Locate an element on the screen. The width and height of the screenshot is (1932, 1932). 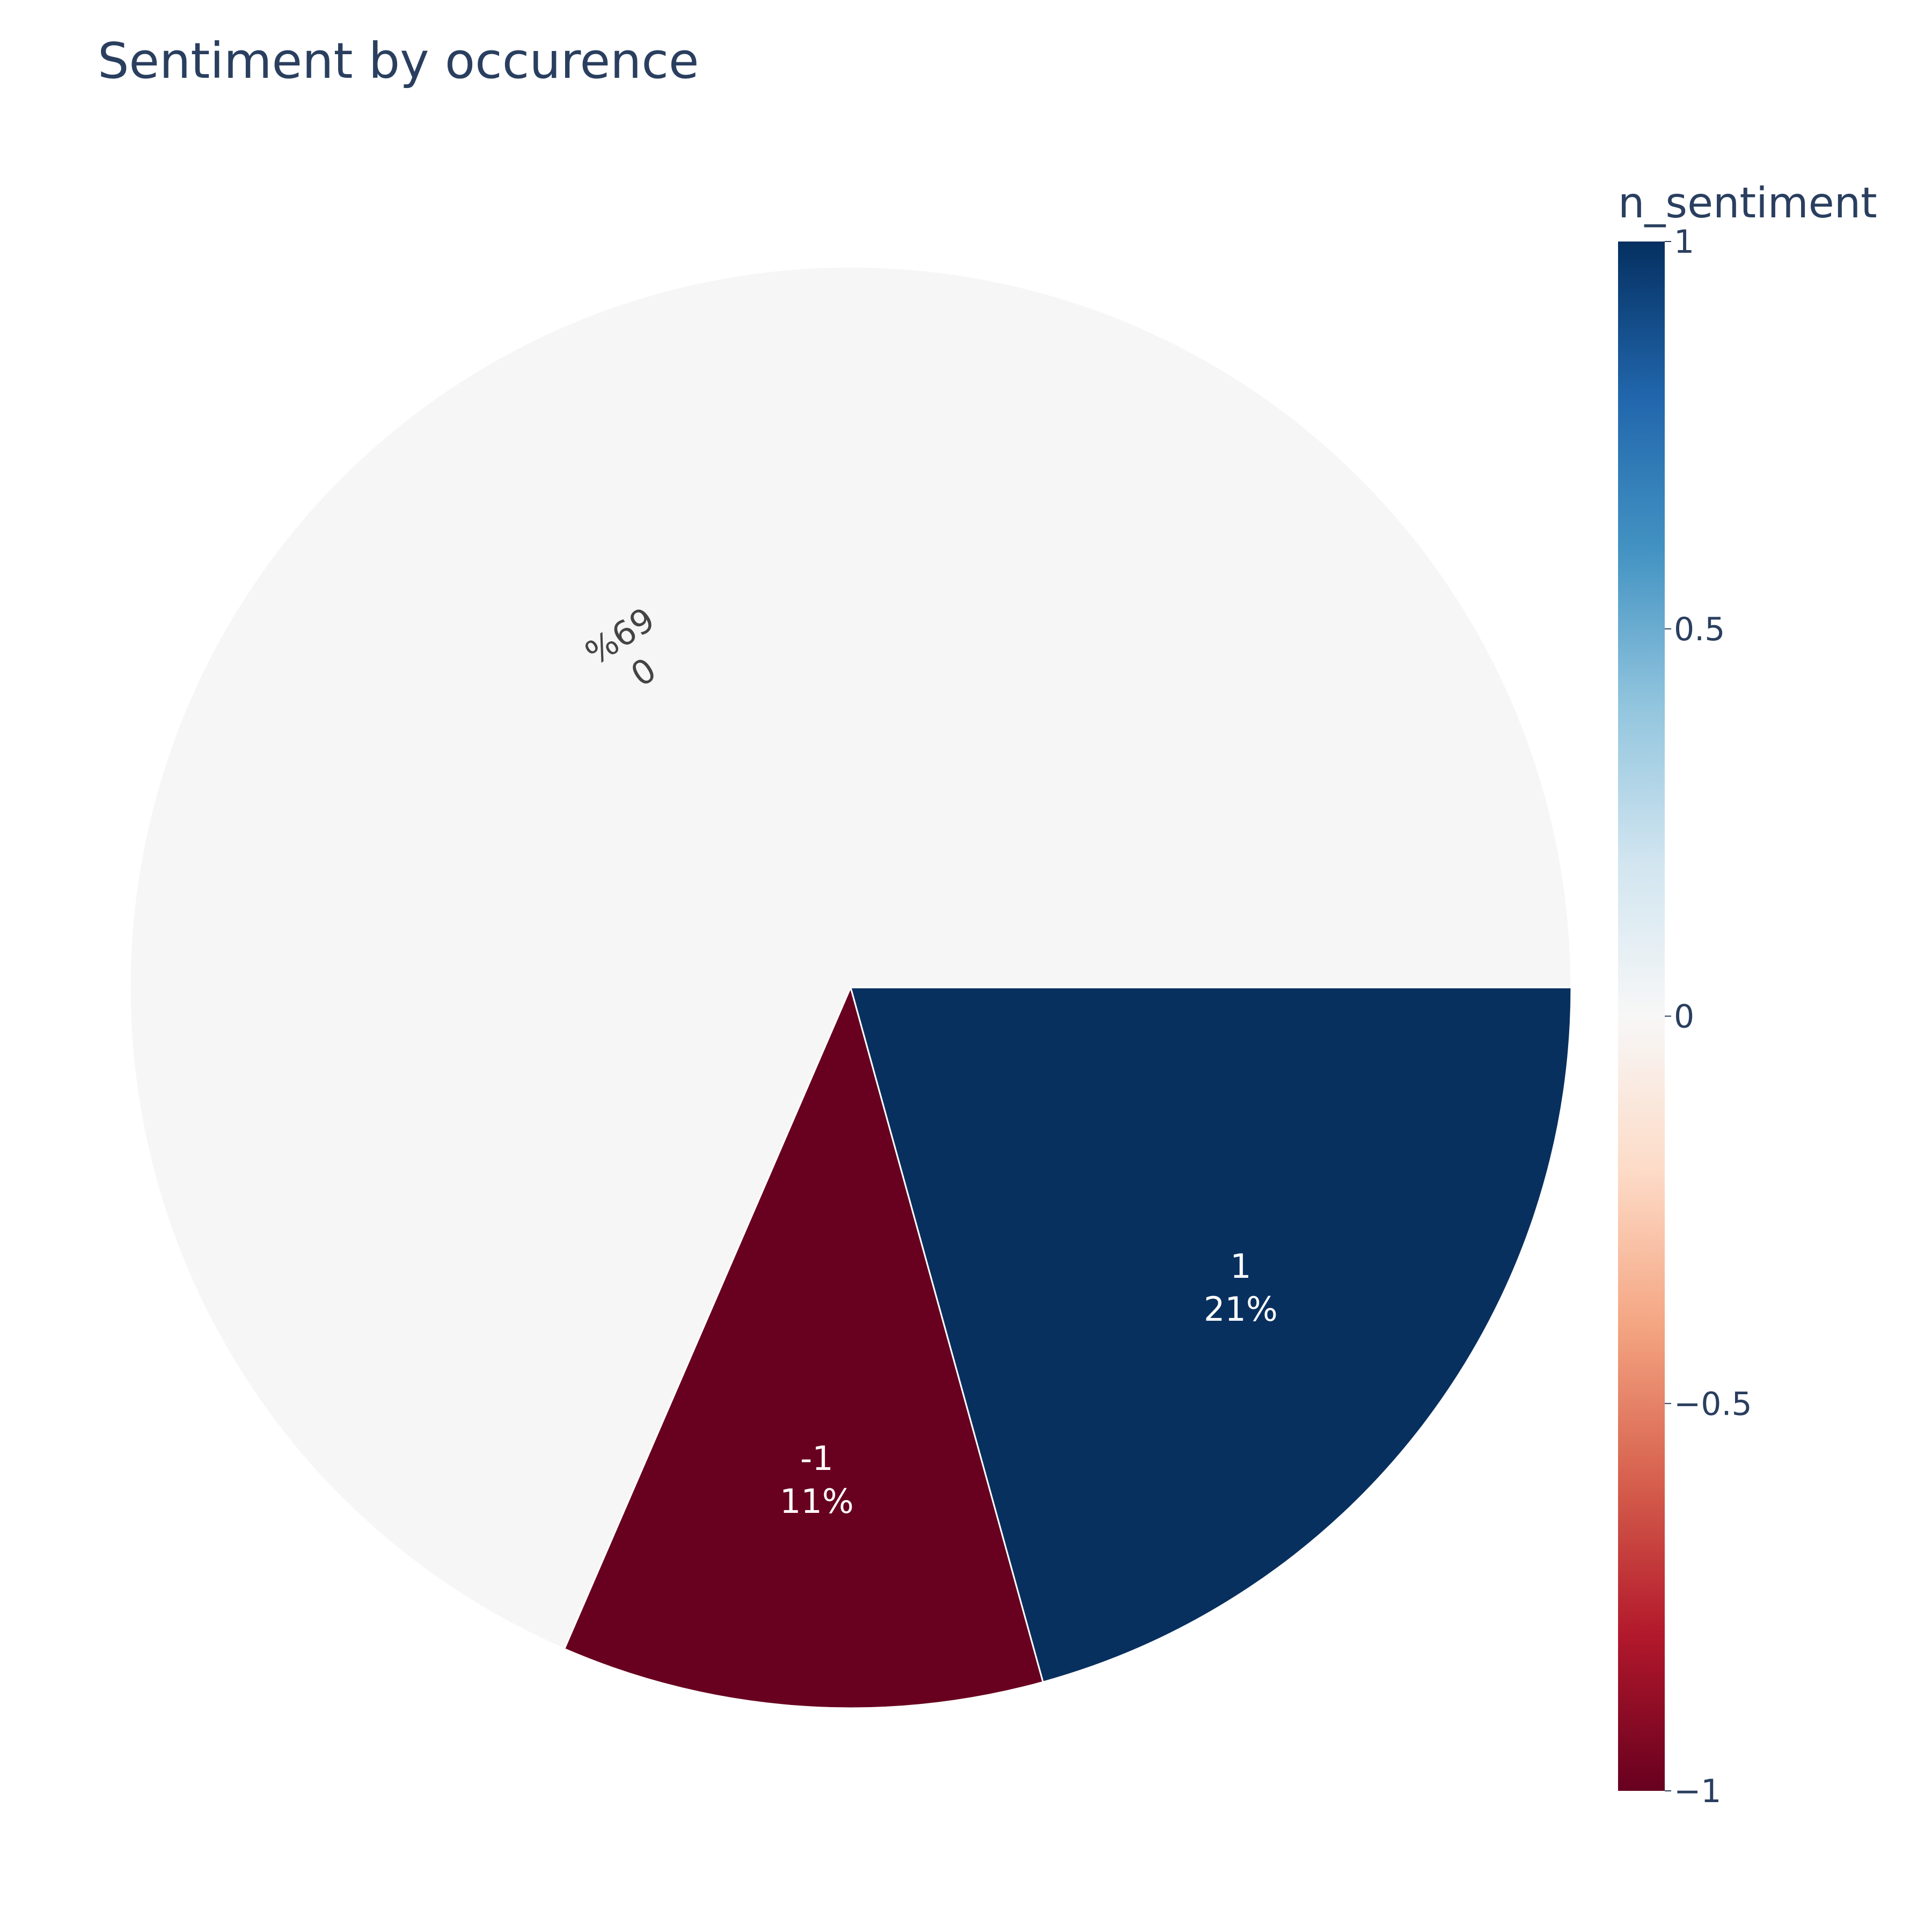
slice-category-label: -1 is located at coordinates (816, 1458).